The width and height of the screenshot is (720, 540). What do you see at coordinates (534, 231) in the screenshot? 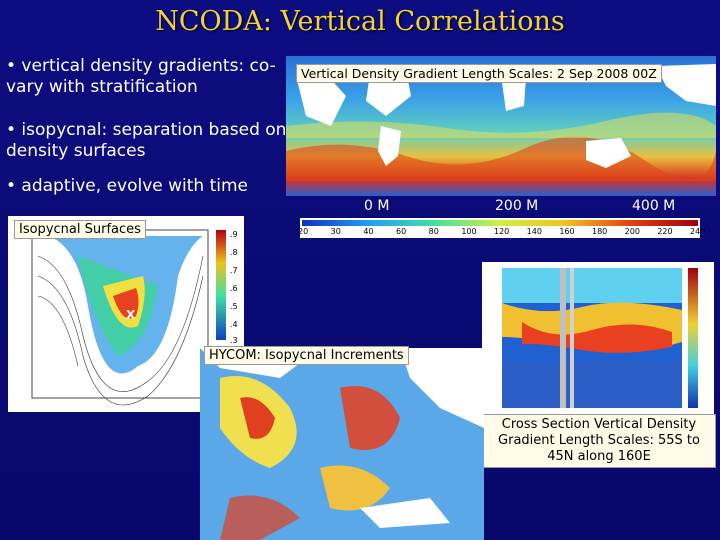
I see `map-colorbar-tick: 140` at bounding box center [534, 231].